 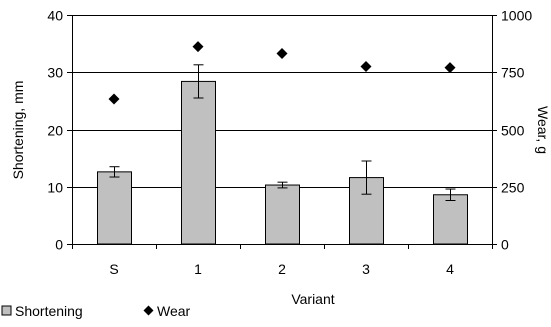 I want to click on y-right-tick-label: 0, so click(x=505, y=245).